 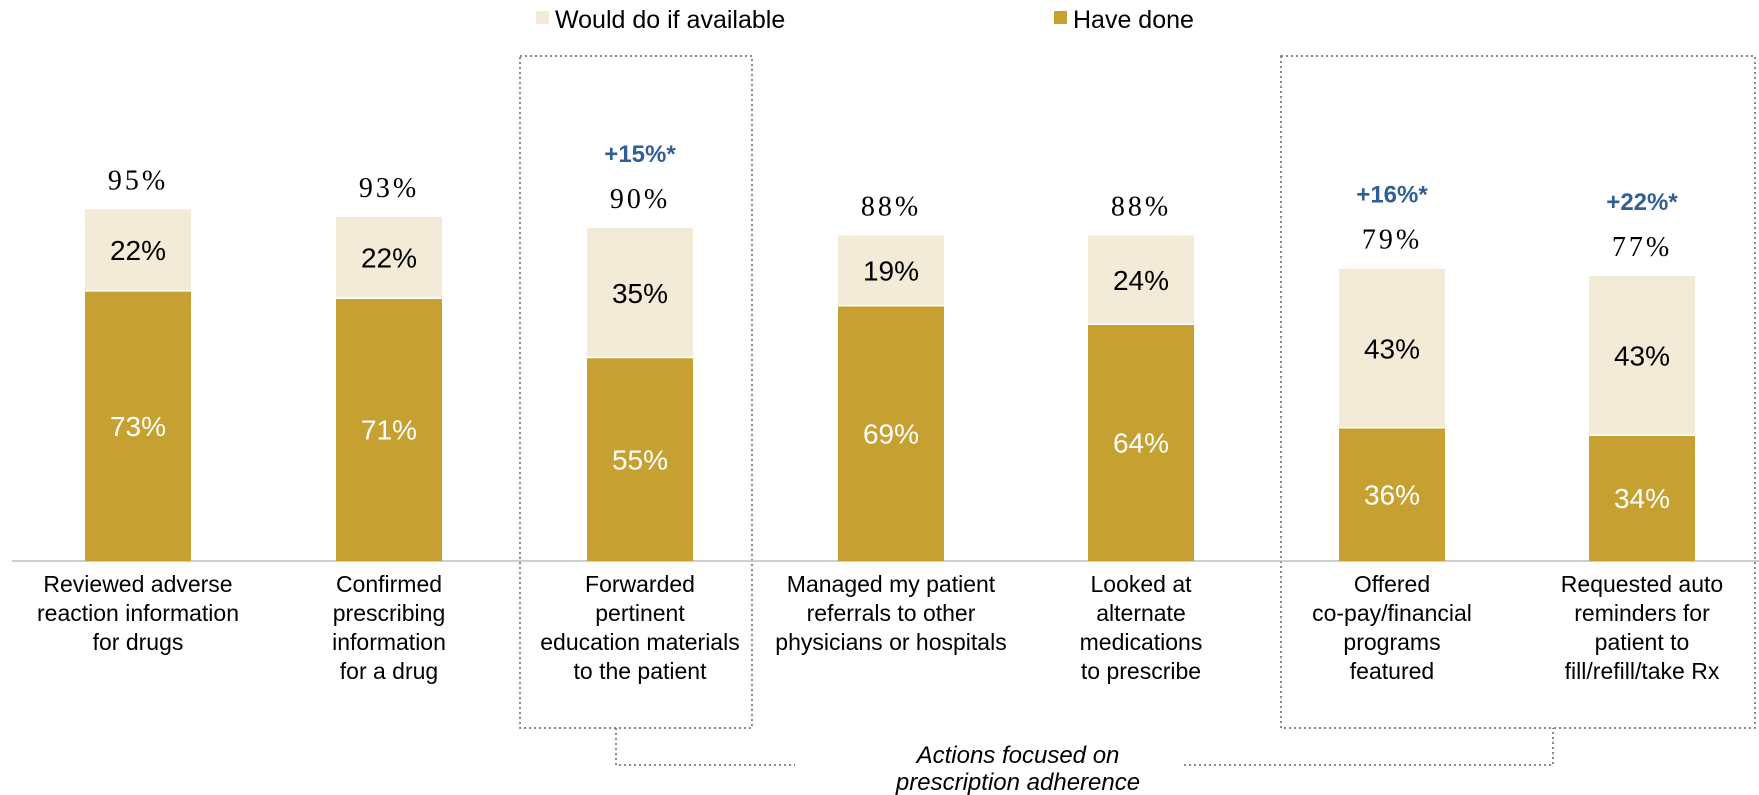 I want to click on label-total-2: 93%, so click(x=389, y=188).